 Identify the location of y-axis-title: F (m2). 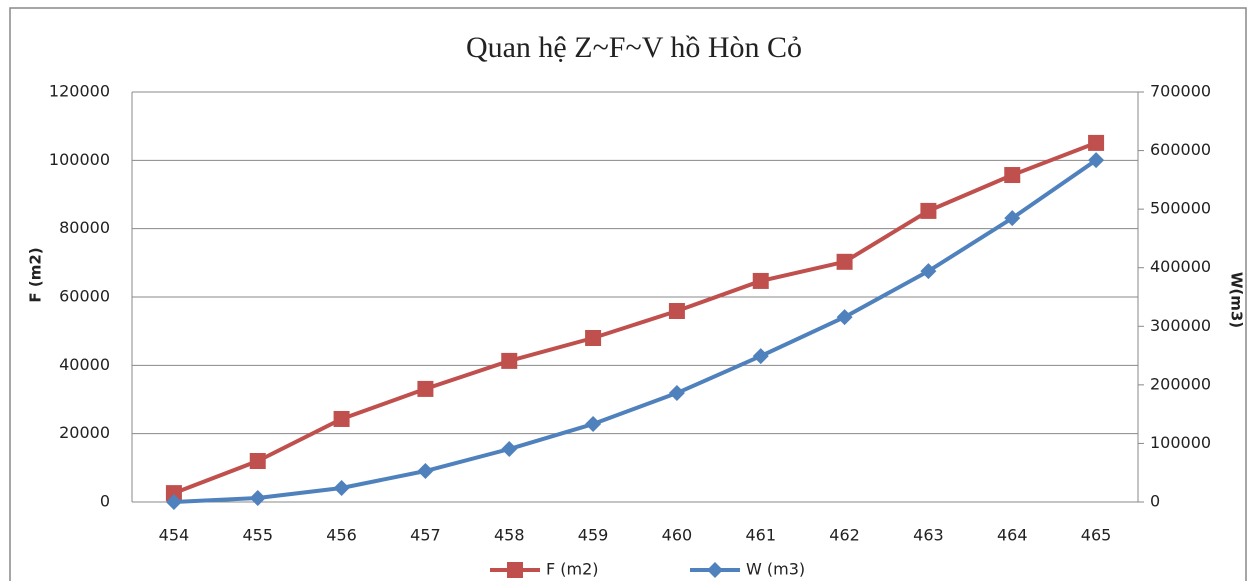
(36, 274).